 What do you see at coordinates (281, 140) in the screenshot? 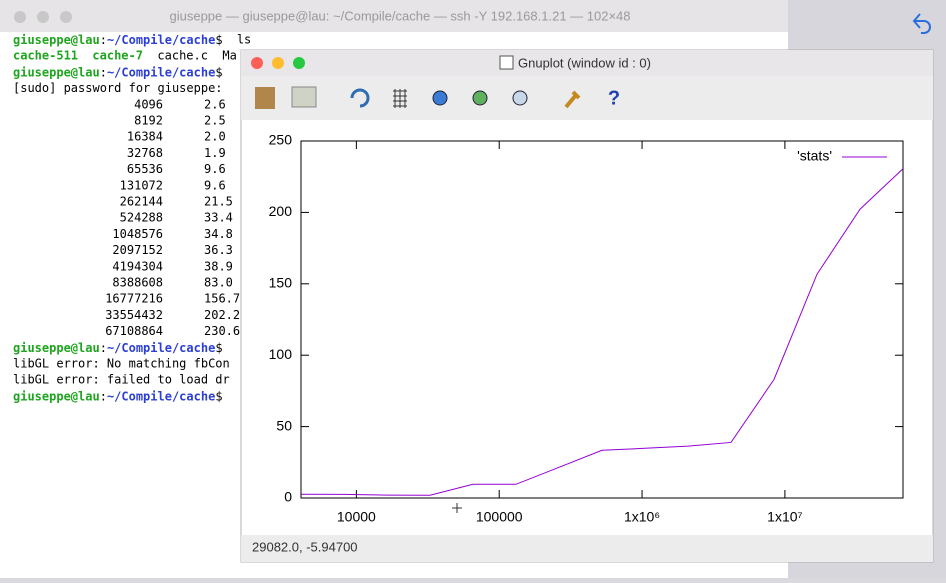
I see `y-tick-label: 250` at bounding box center [281, 140].